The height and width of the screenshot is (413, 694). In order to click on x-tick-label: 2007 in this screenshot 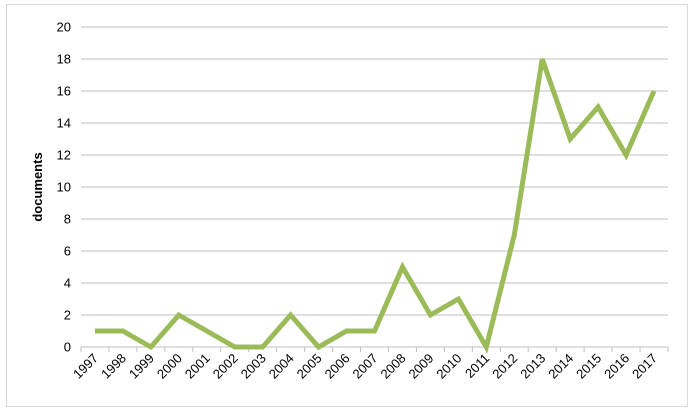, I will do `click(365, 366)`.